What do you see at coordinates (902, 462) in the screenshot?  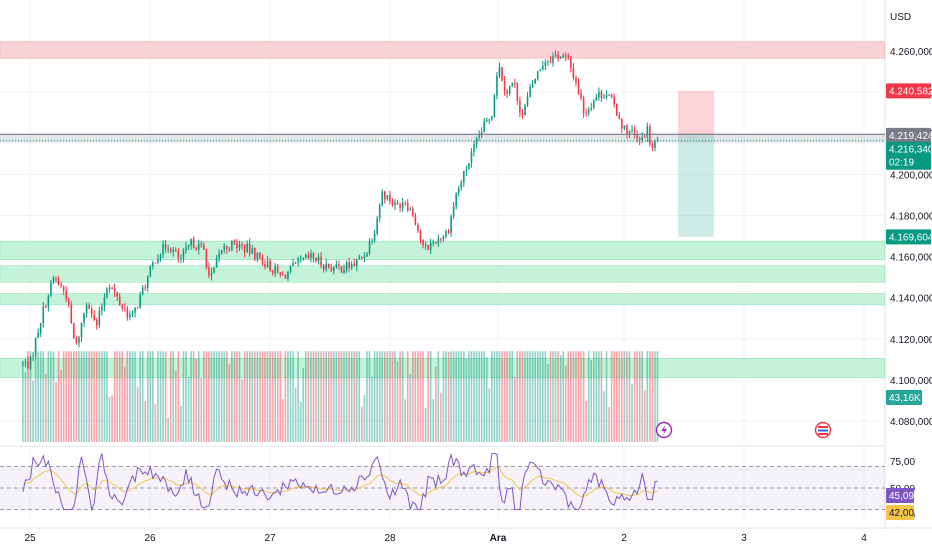 I see `rsi-tick-label: 75,00` at bounding box center [902, 462].